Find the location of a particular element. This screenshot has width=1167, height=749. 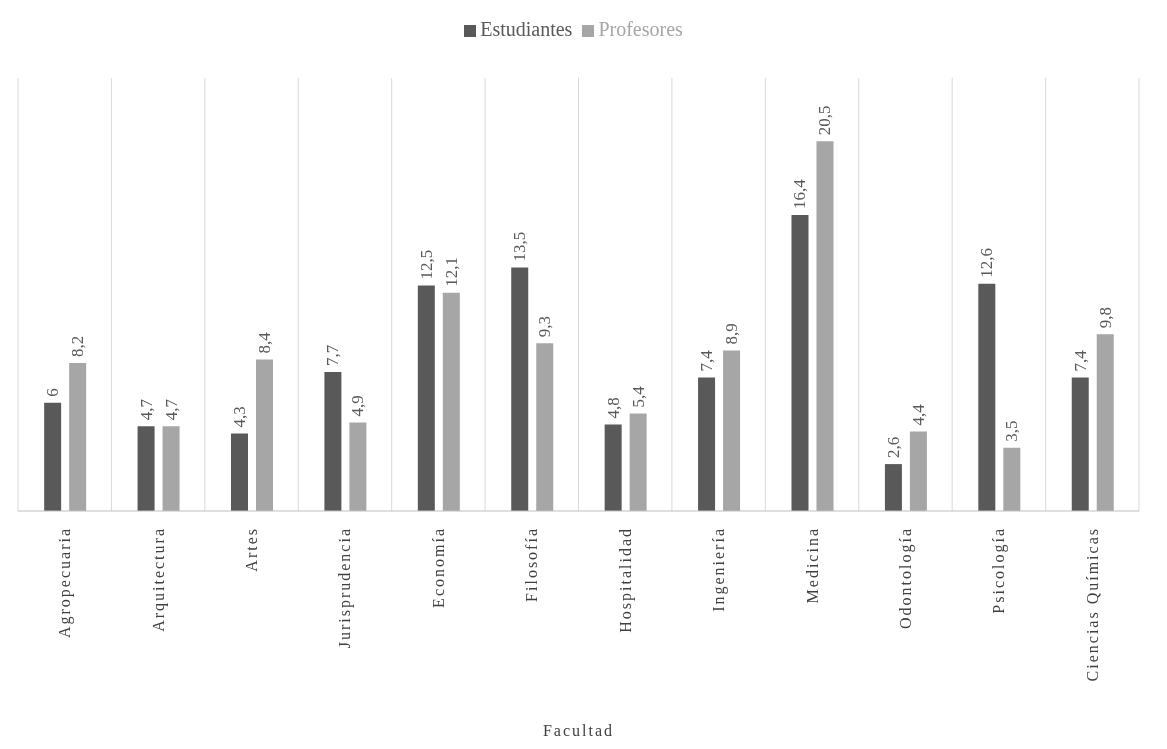

data-label: 12,1 is located at coordinates (451, 271).